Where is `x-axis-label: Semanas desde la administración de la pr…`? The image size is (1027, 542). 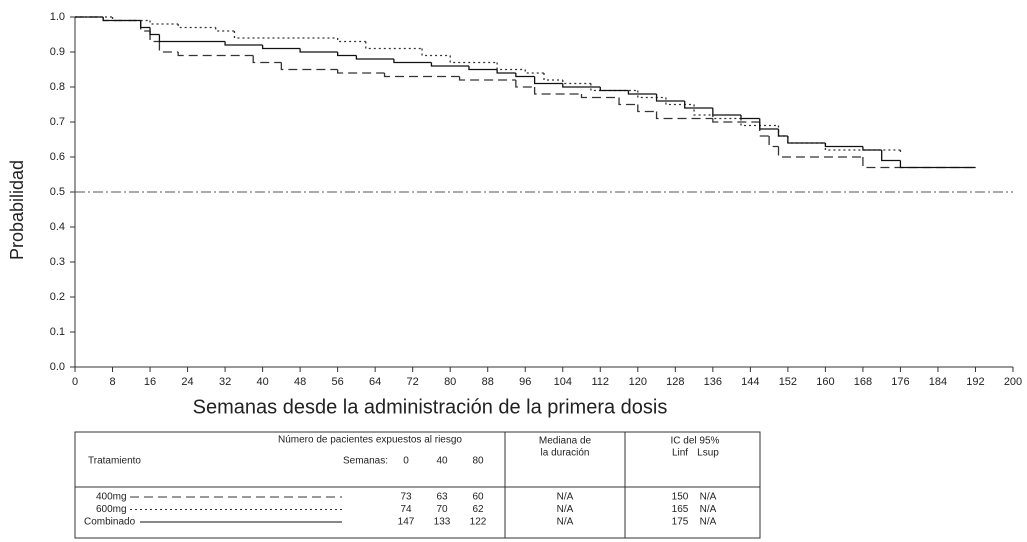 x-axis-label: Semanas desde la administración de la pr… is located at coordinates (430, 407).